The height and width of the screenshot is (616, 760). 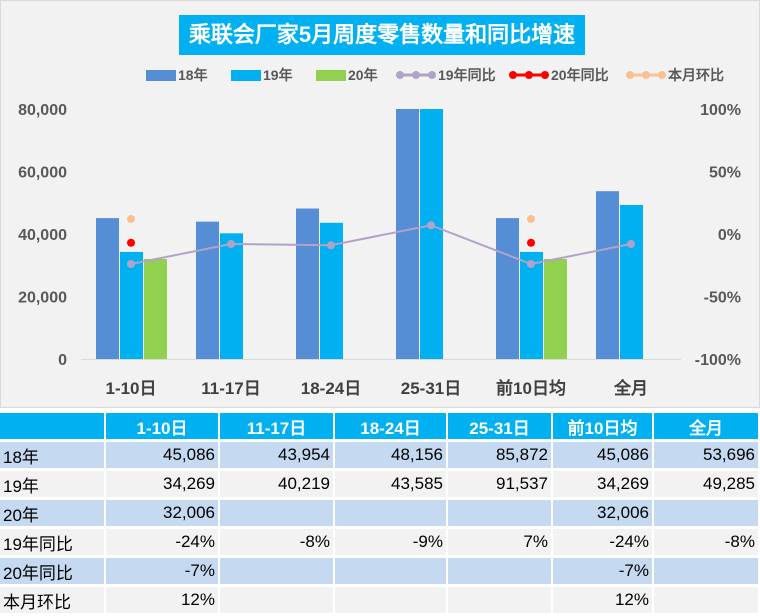 What do you see at coordinates (42, 173) in the screenshot?
I see `y-tick-label: 60,000` at bounding box center [42, 173].